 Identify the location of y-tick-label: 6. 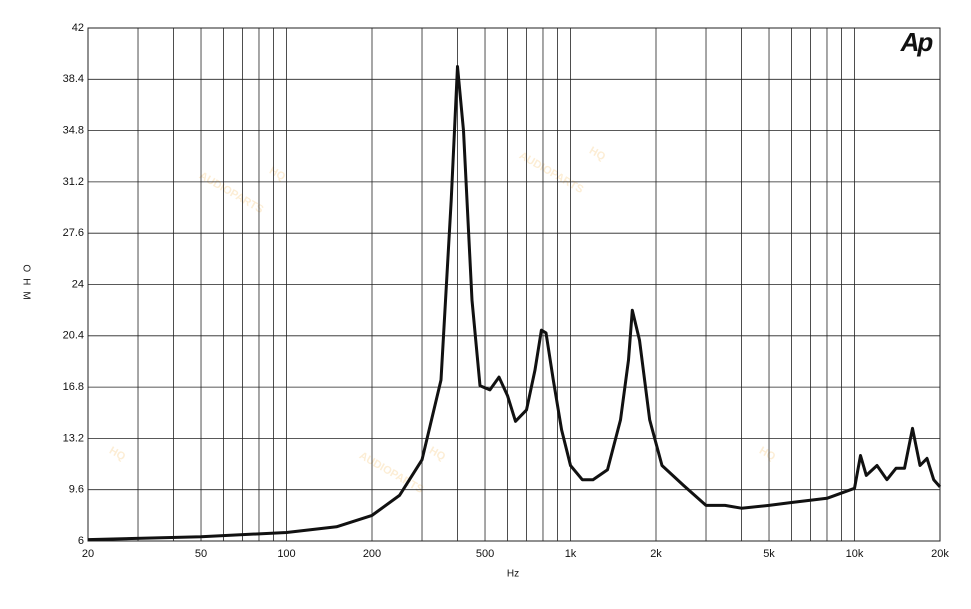
(81, 541).